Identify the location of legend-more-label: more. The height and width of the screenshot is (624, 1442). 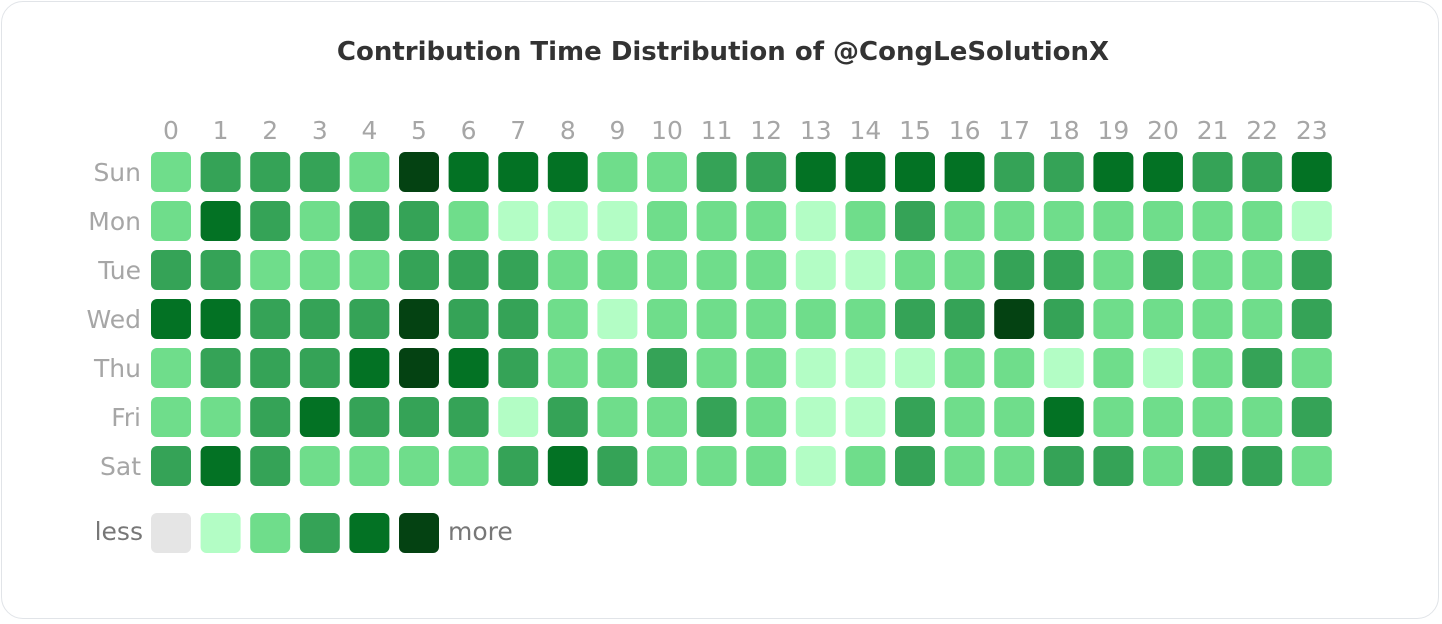
(480, 531).